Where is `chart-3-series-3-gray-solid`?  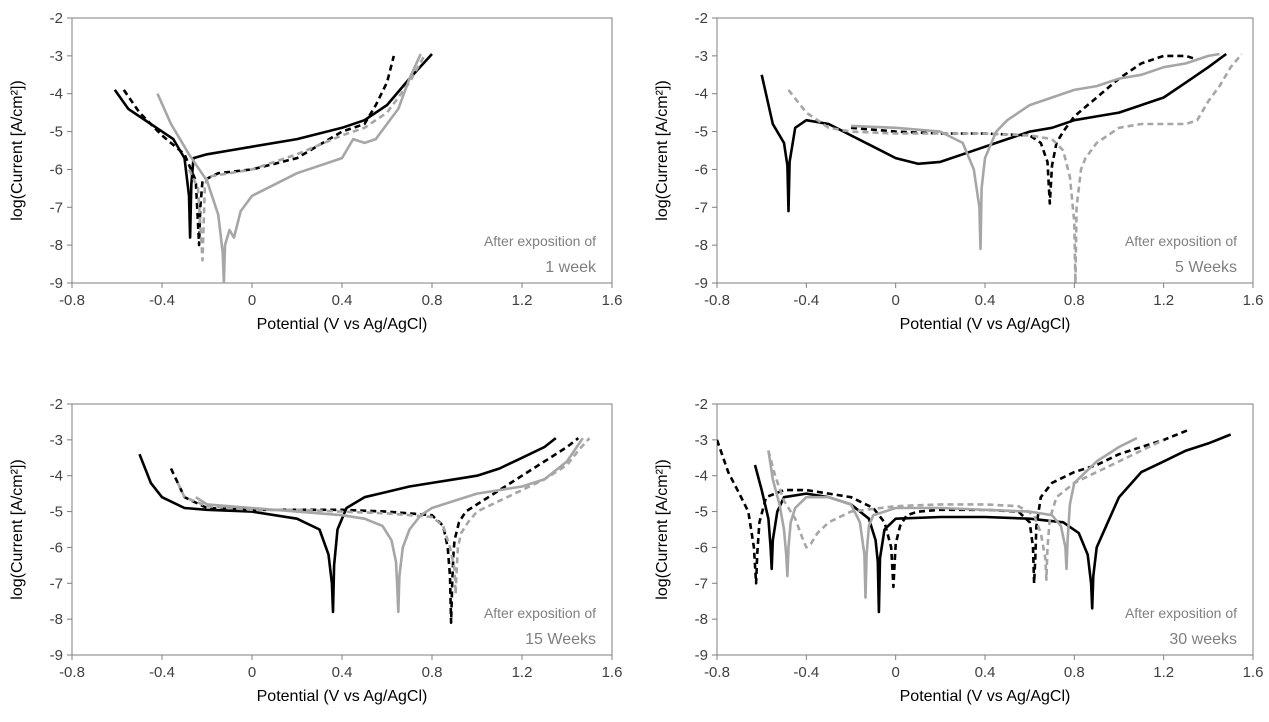 chart-3-series-3-gray-solid is located at coordinates (389, 525).